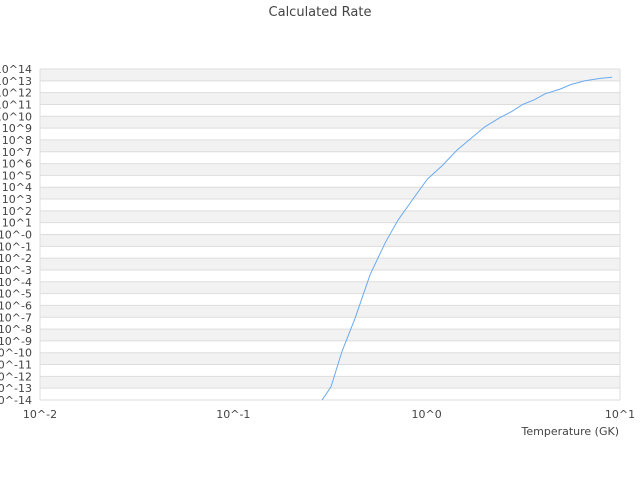 The width and height of the screenshot is (640, 480). Describe the element at coordinates (16, 376) in the screenshot. I see `y-tick-label: 10^-12` at that location.